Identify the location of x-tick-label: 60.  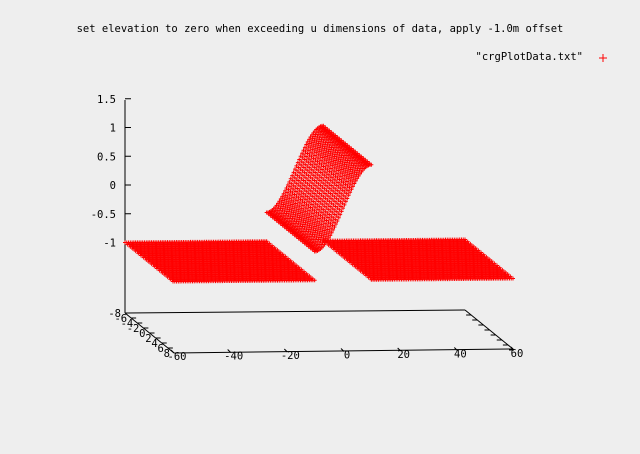
(517, 354).